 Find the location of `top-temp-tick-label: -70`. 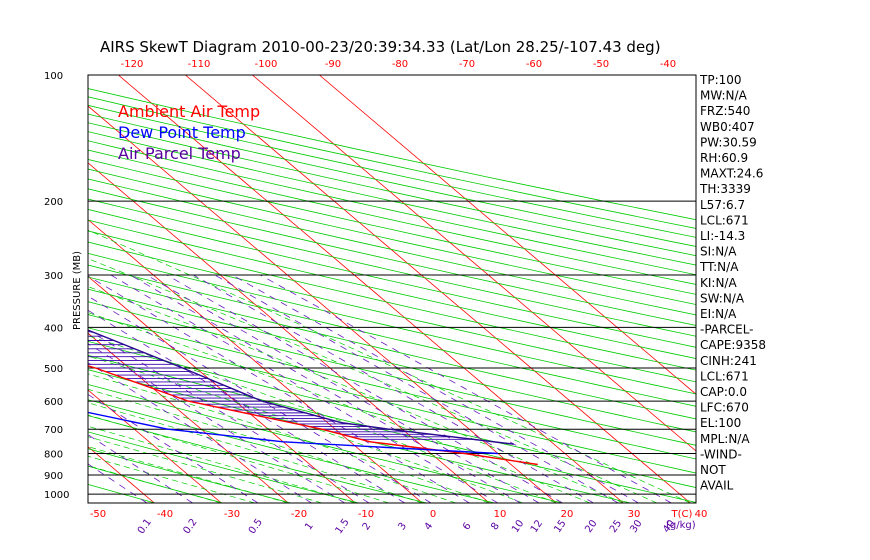

top-temp-tick-label: -70 is located at coordinates (467, 64).